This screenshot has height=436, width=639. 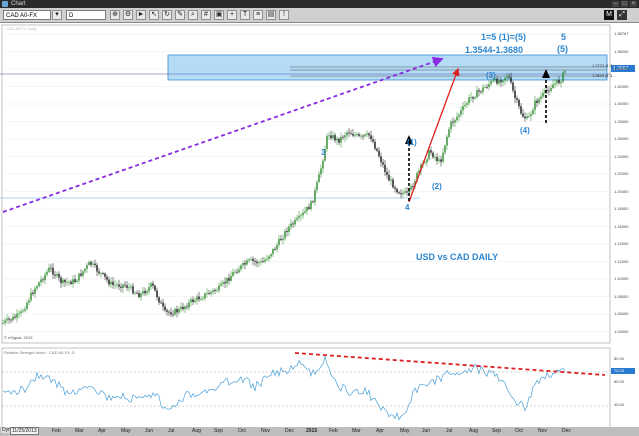 What do you see at coordinates (219, 15) in the screenshot?
I see `lock-icon: ▣` at bounding box center [219, 15].